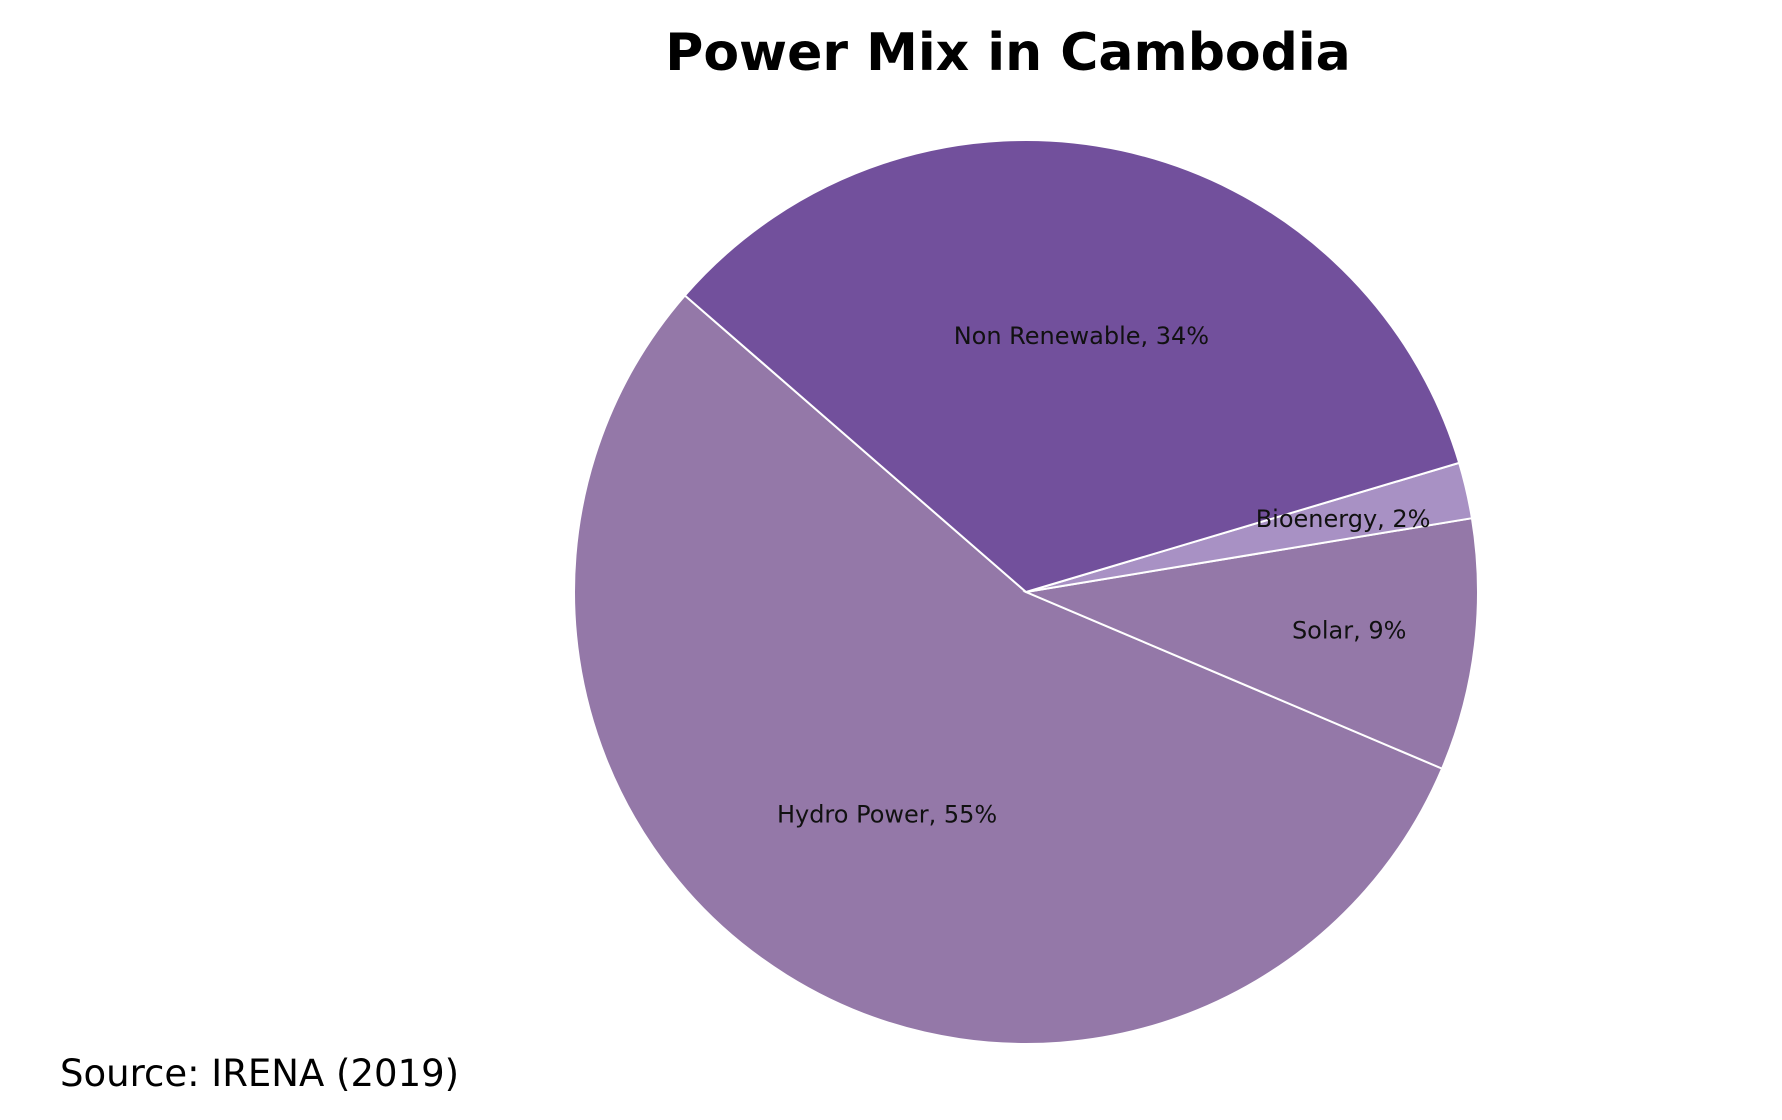  What do you see at coordinates (1343, 519) in the screenshot?
I see `data-label-bioenergy: Bioenergy, 2%` at bounding box center [1343, 519].